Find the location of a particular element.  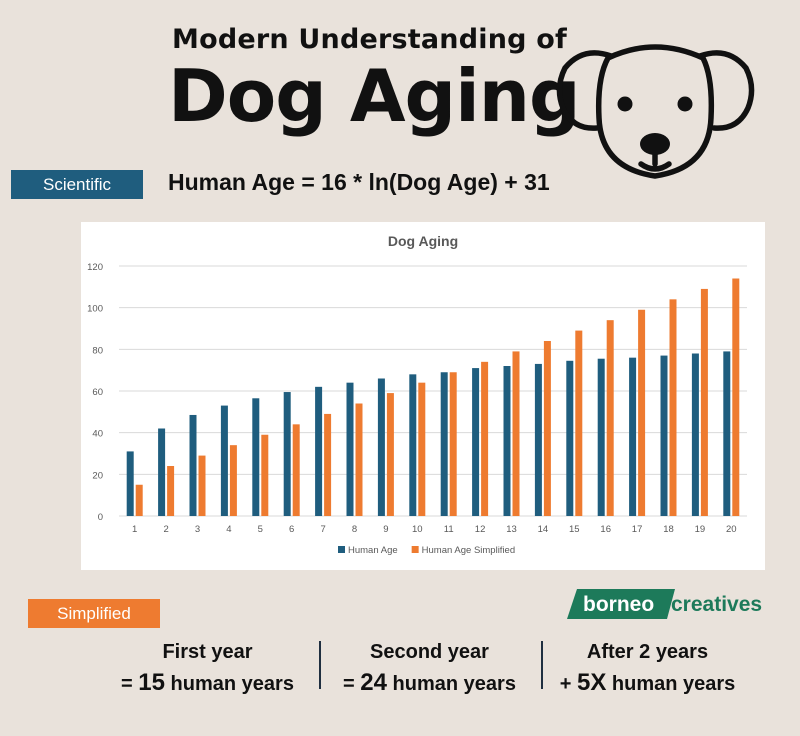

page-title: Dog Aging is located at coordinates (374, 96).